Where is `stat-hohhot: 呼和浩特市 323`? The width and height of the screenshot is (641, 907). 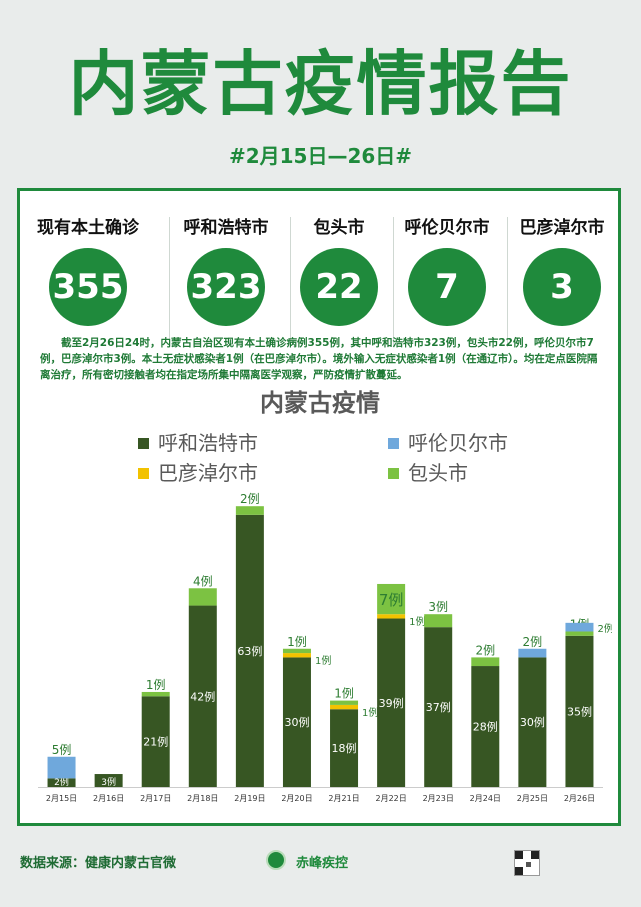 stat-hohhot: 呼和浩特市 323 is located at coordinates (226, 269).